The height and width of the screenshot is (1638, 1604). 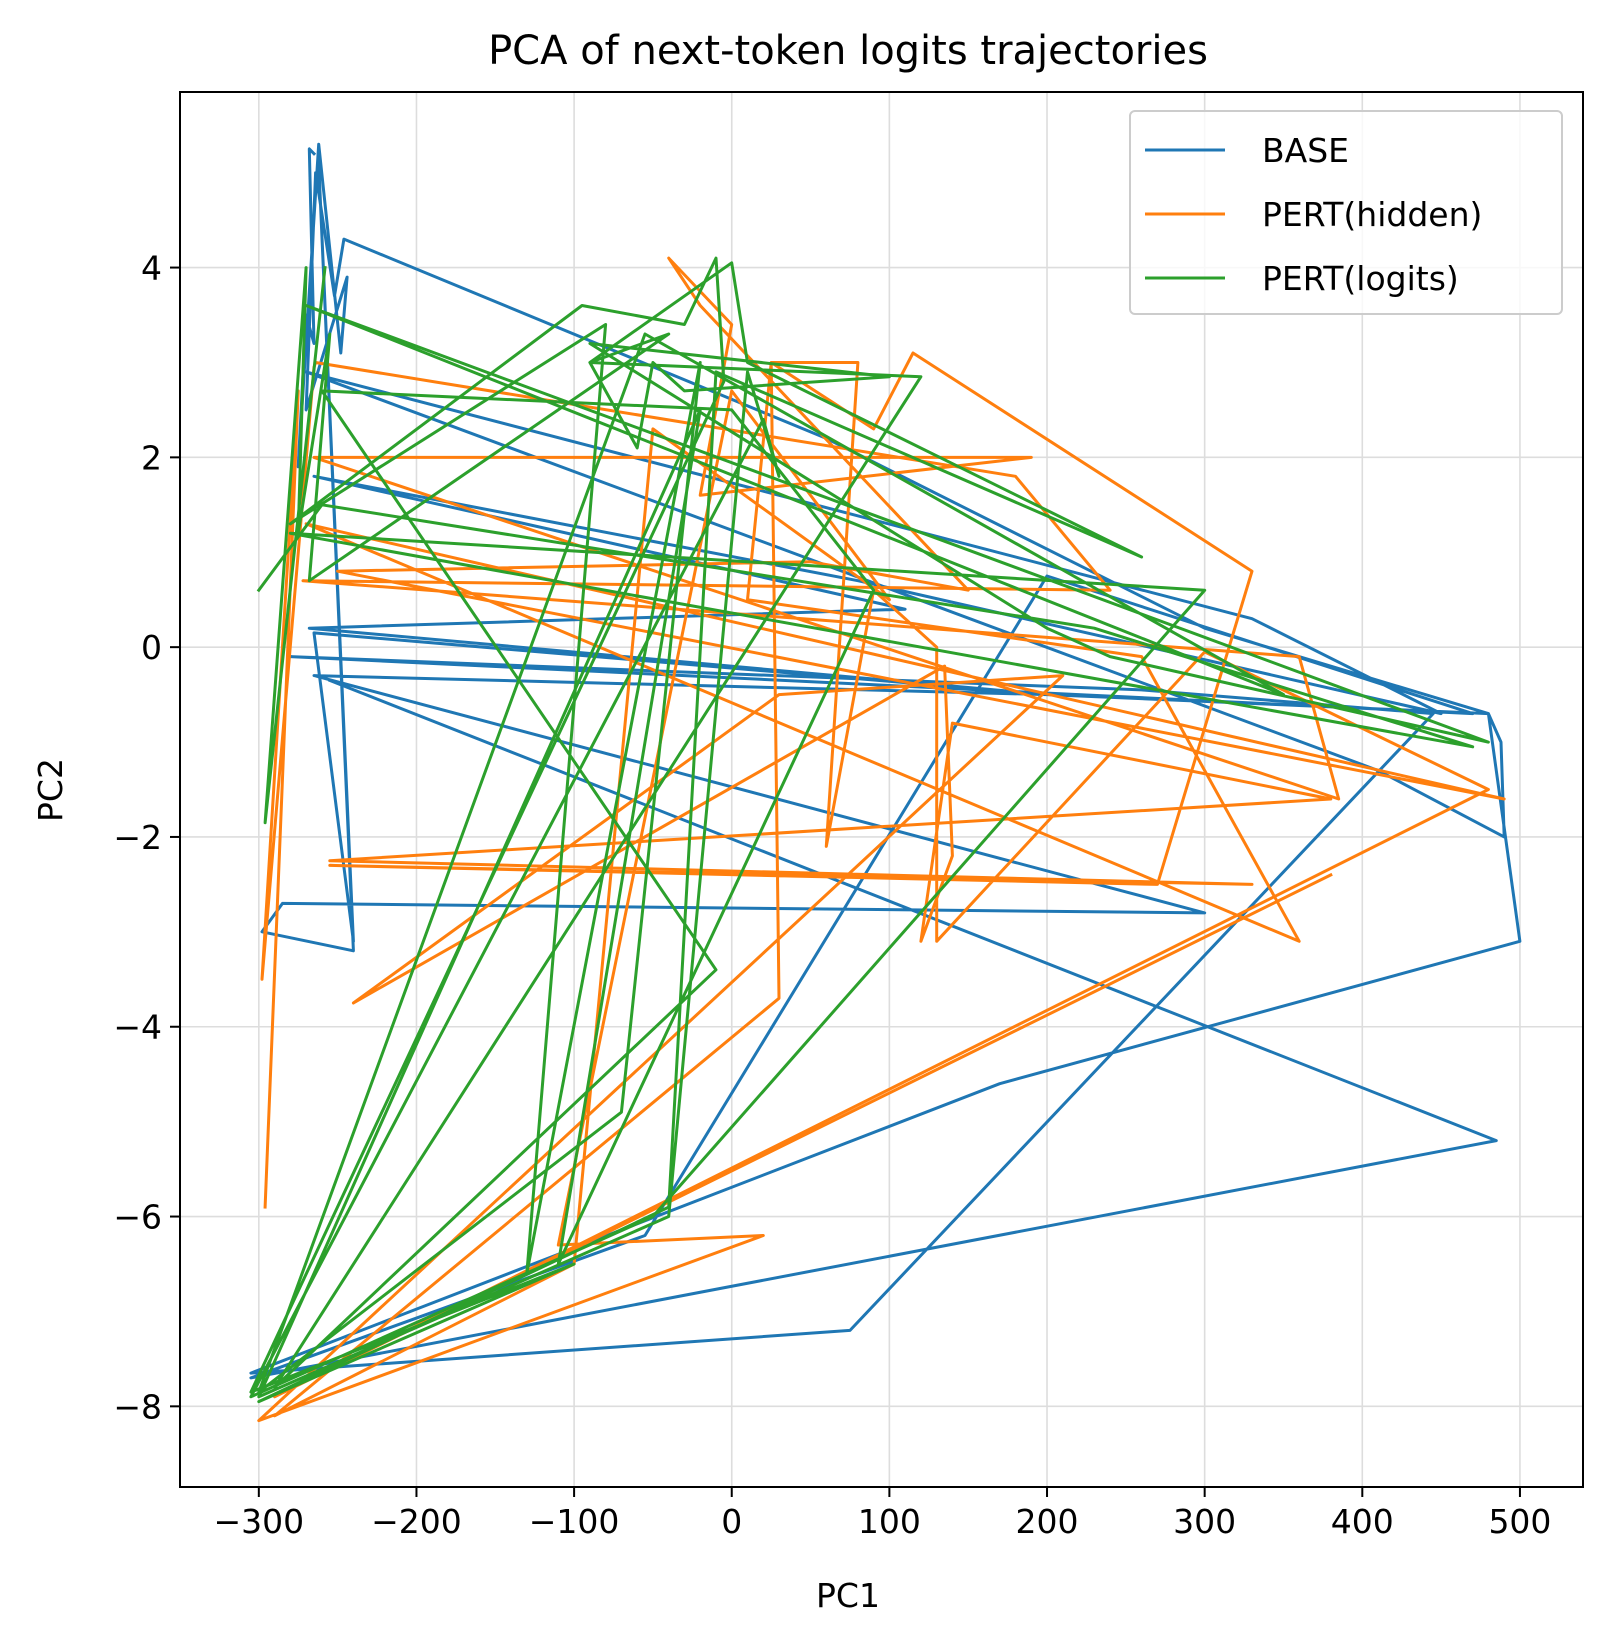 I want to click on x-axis-ticks: −300 −200 −100 0 100 200 300 400 500, so click(x=882, y=1514).